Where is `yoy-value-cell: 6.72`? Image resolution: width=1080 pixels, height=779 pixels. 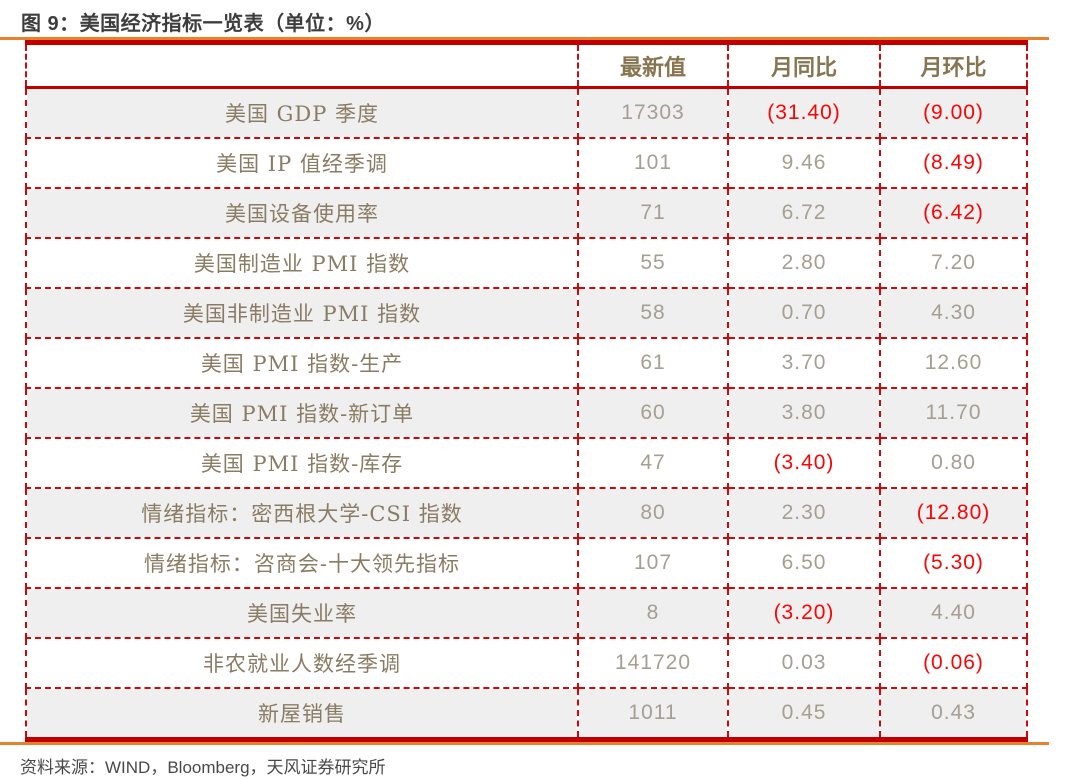 yoy-value-cell: 6.72 is located at coordinates (804, 213).